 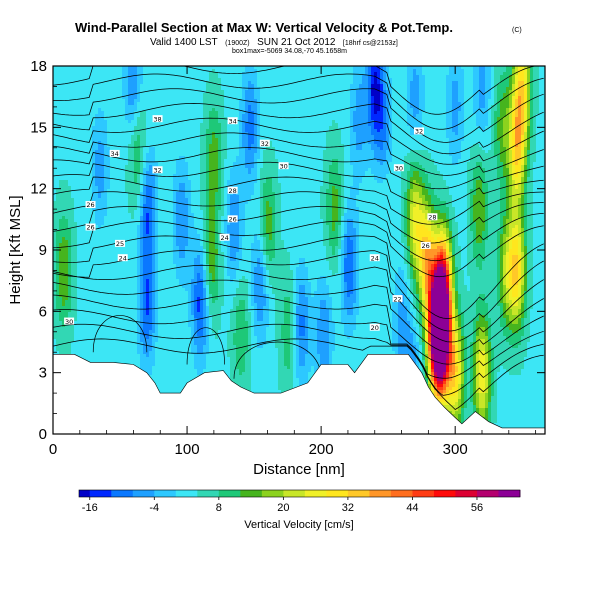 I want to click on valid-forecast: [18hrf cs@2153z], so click(x=370, y=43).